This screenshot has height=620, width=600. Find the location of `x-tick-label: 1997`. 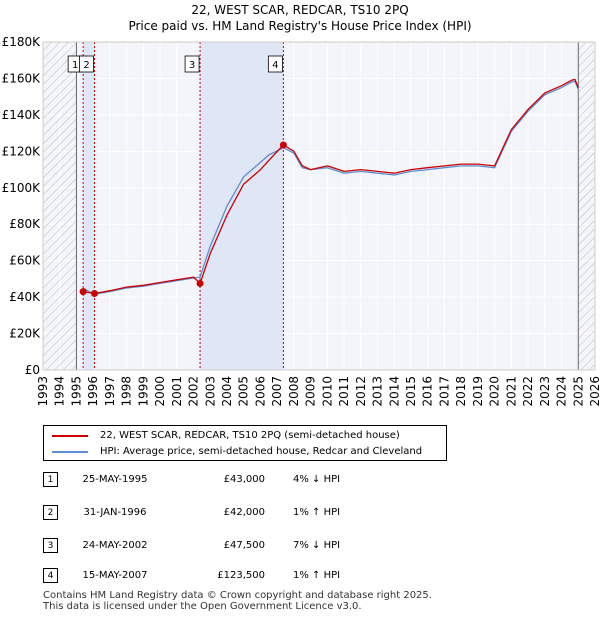

x-tick-label: 1997 is located at coordinates (110, 391).